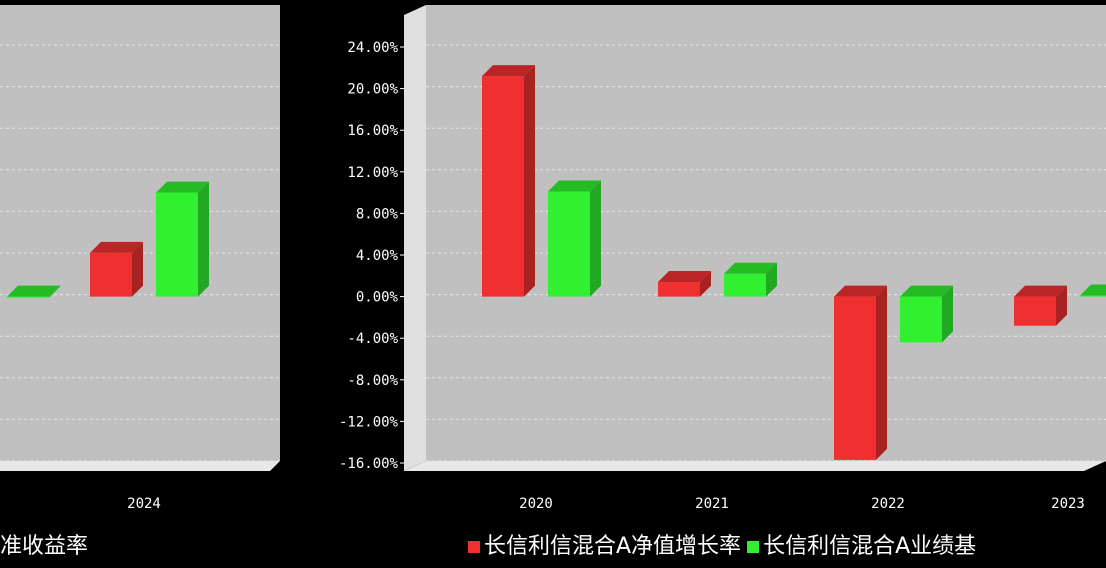  I want to click on bar-series2-2021-face, so click(745, 285).